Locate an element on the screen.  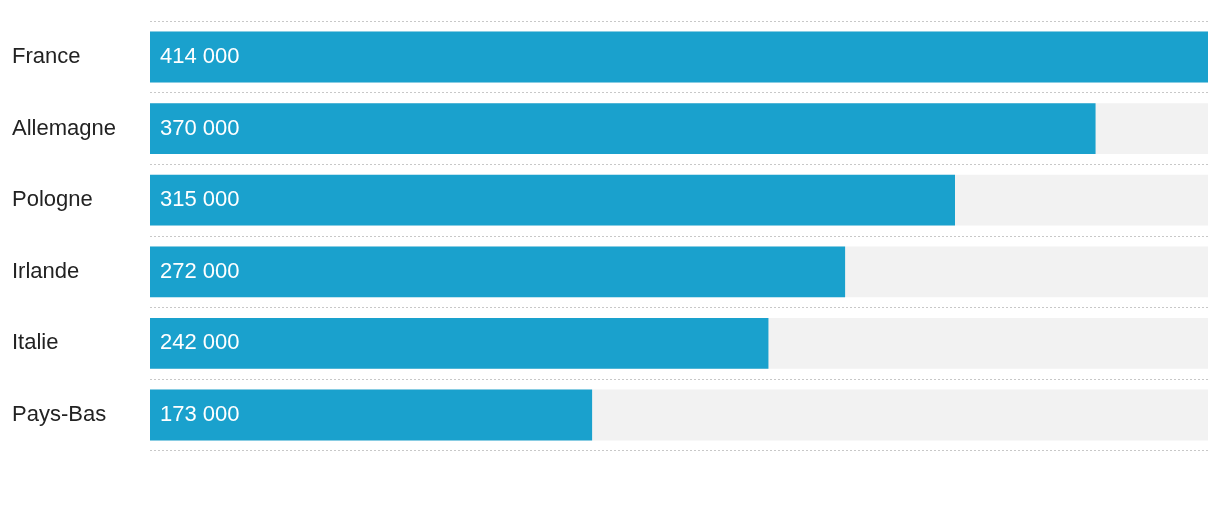
data-label: 242 000 is located at coordinates (200, 342).